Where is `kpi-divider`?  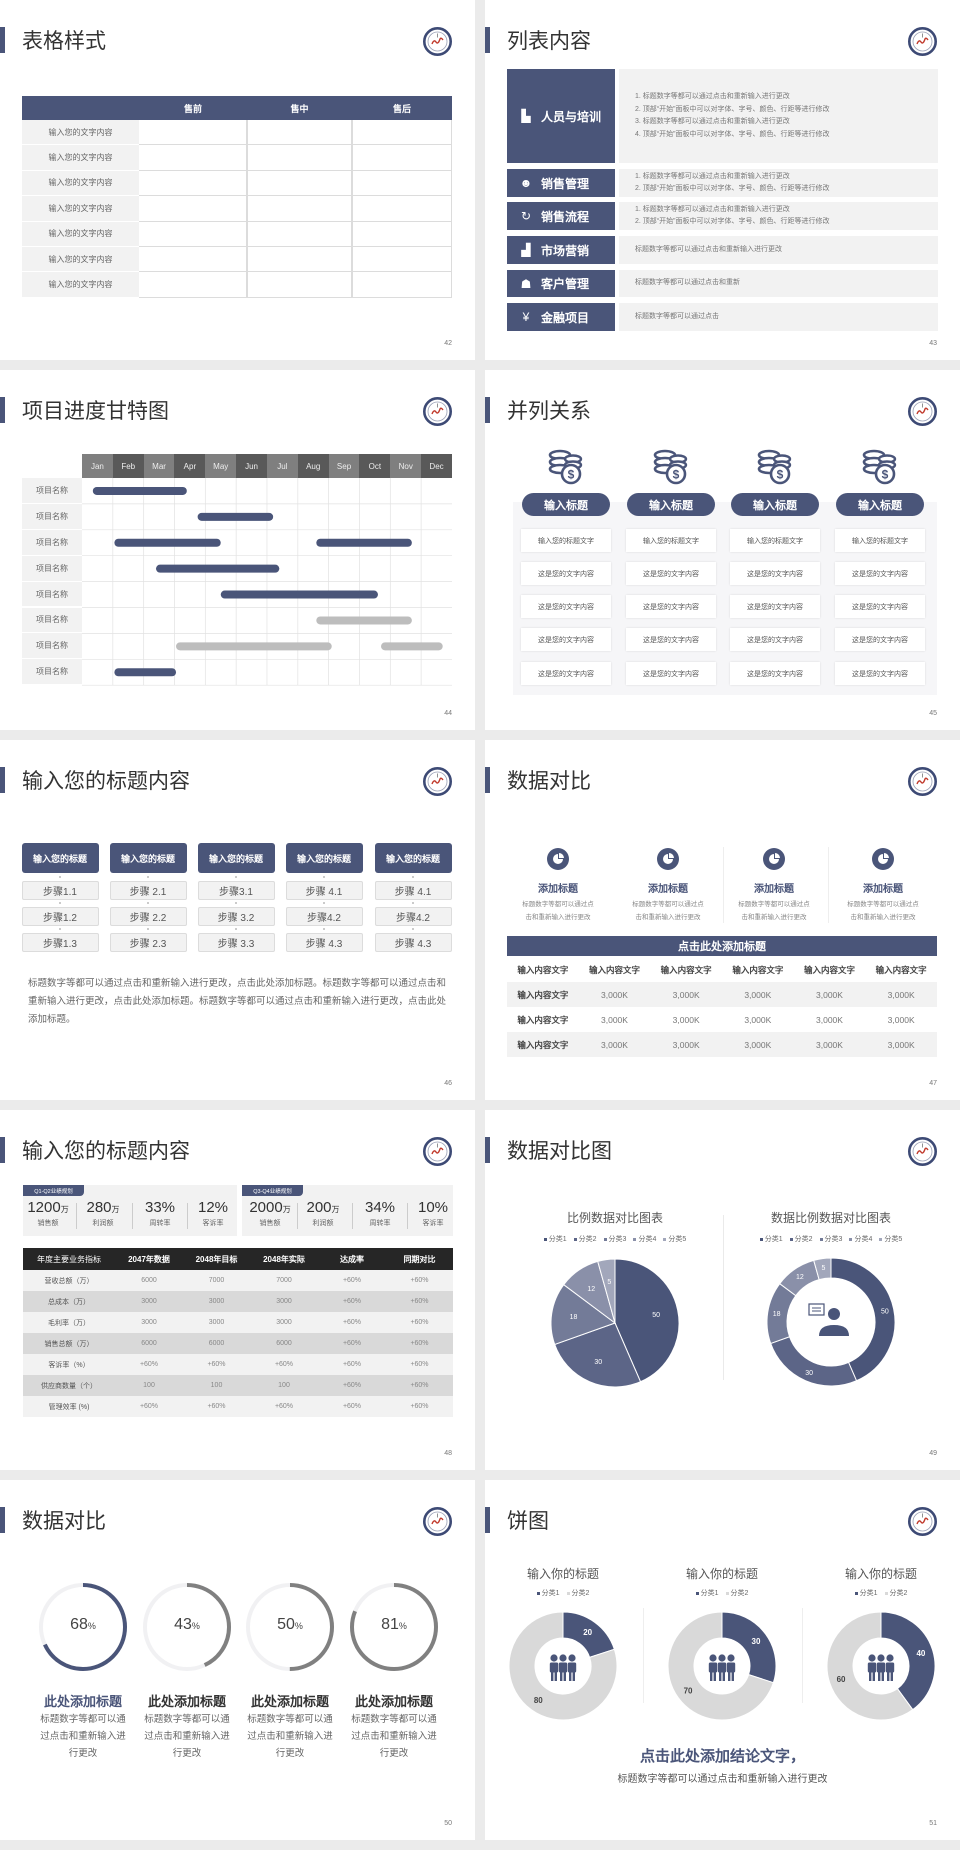
kpi-divider is located at coordinates (407, 1216).